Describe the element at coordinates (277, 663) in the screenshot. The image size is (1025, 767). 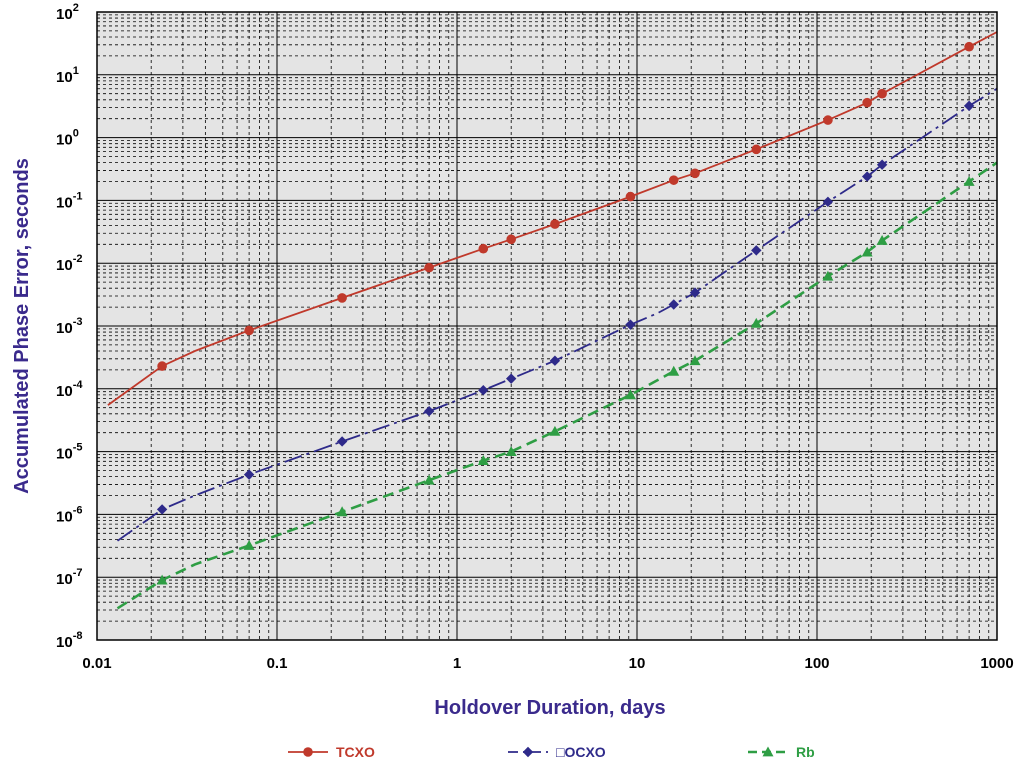
I see `x-tick-label: 0.1` at that location.